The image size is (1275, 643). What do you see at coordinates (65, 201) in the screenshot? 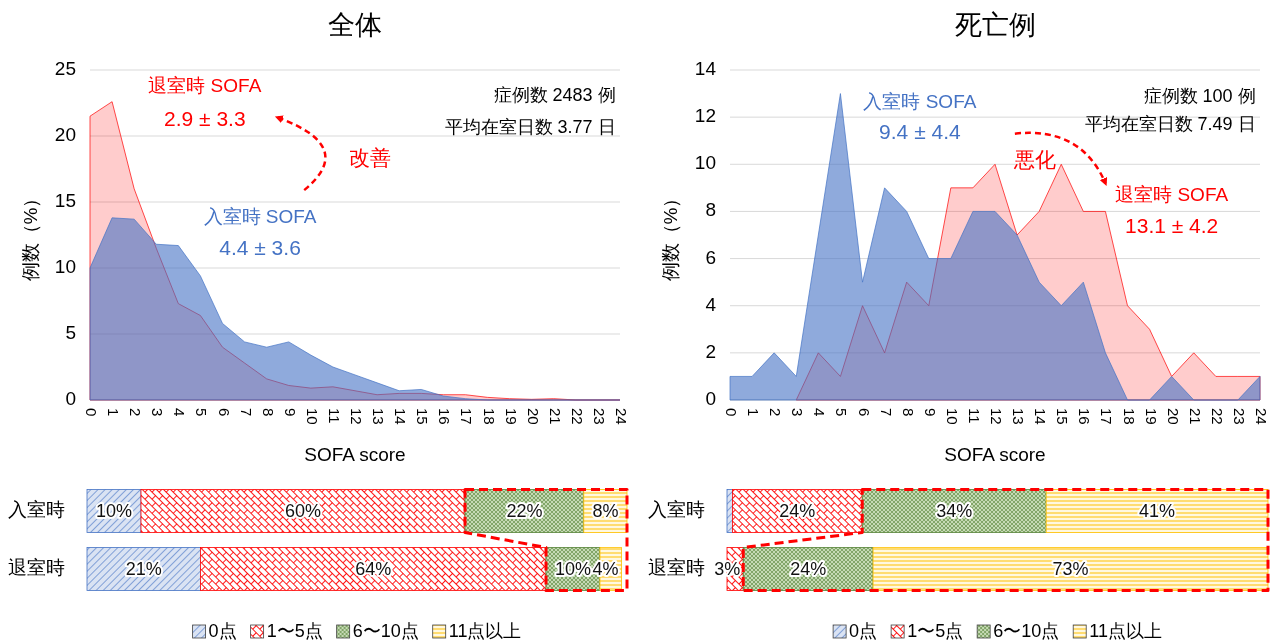
I see `y-tick-label: 15` at bounding box center [65, 201].